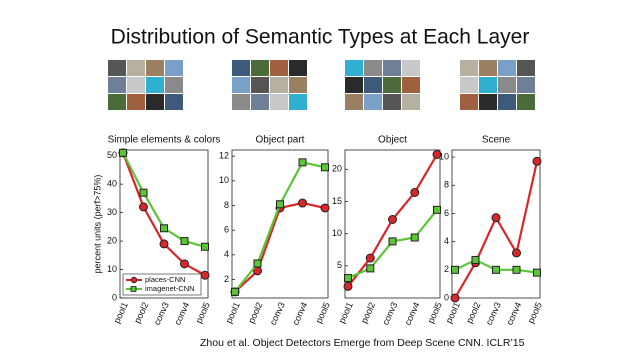 This screenshot has width=640, height=360. Describe the element at coordinates (97, 224) in the screenshot. I see `y-axis-label: percent units (perf>75%)` at that location.